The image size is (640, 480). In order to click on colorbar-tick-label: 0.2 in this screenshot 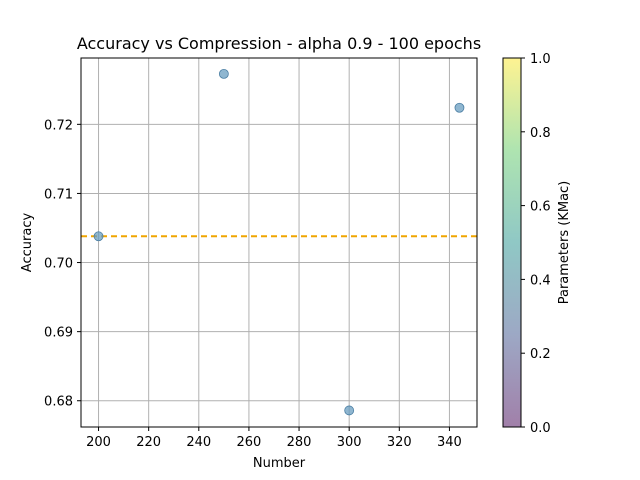, I will do `click(540, 354)`.